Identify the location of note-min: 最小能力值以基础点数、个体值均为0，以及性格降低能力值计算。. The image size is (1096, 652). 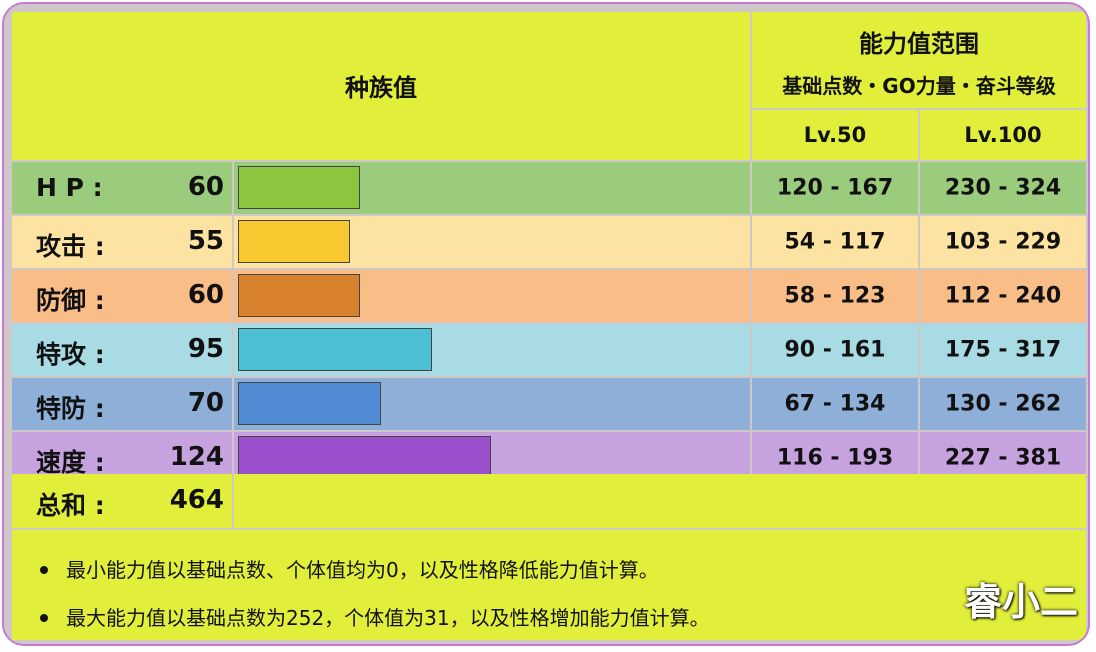
(349, 568).